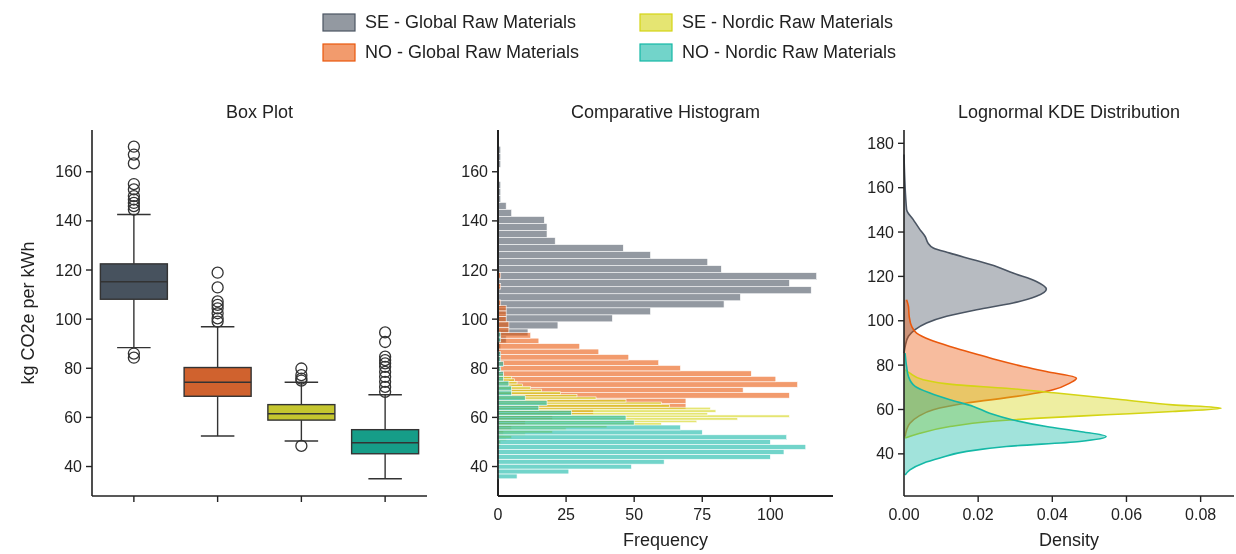  I want to click on x-tick-label: 50, so click(634, 514).